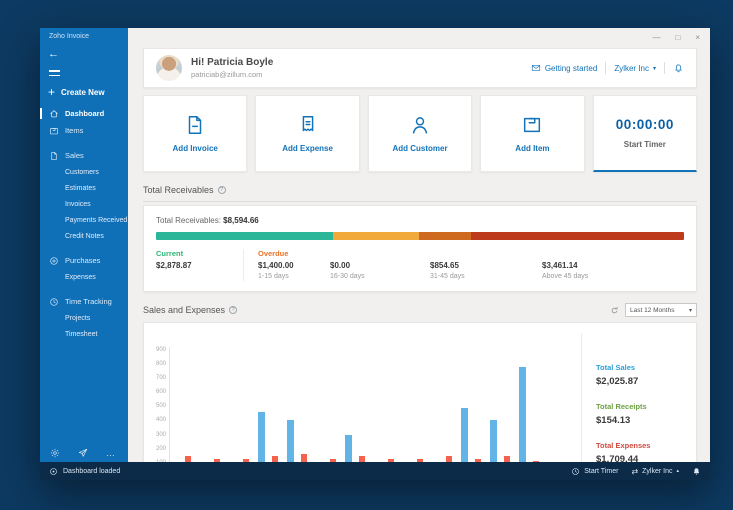  Describe the element at coordinates (83, 92) in the screenshot. I see `create-new-label: Create New` at that location.